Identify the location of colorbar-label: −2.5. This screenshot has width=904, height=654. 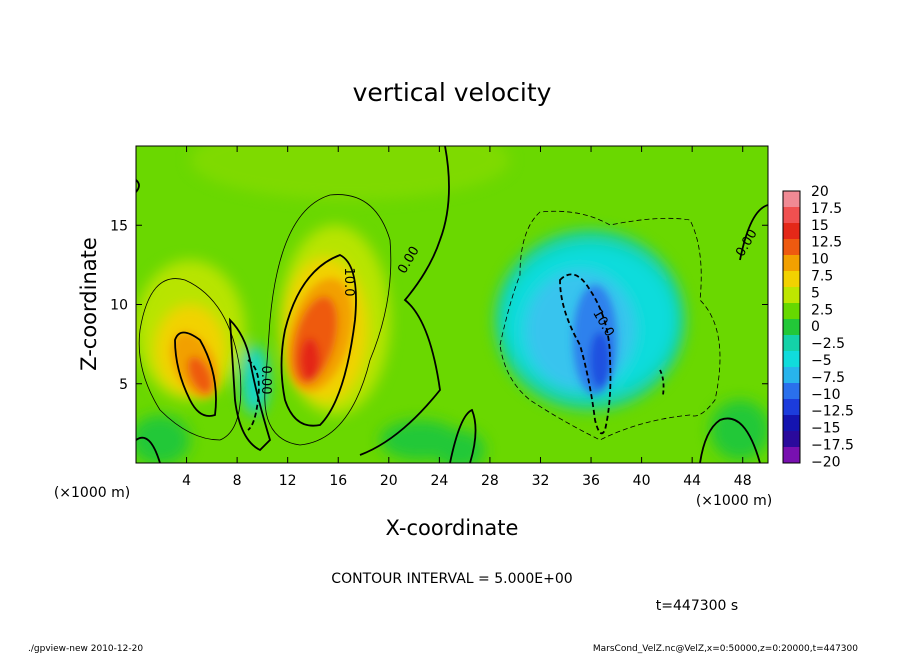
(828, 344).